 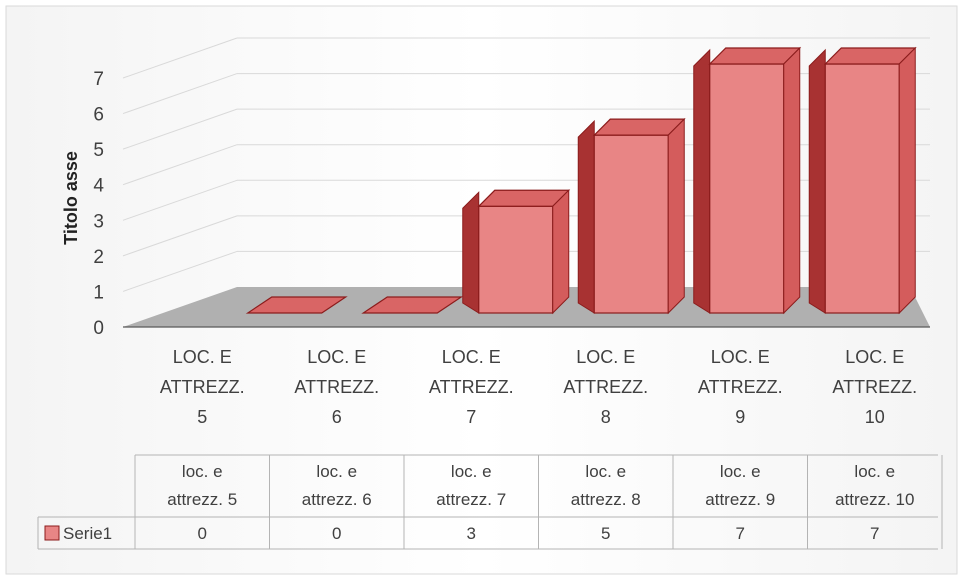 What do you see at coordinates (740, 387) in the screenshot?
I see `x-tick-label: LOC. E ATTREZZ. 9` at bounding box center [740, 387].